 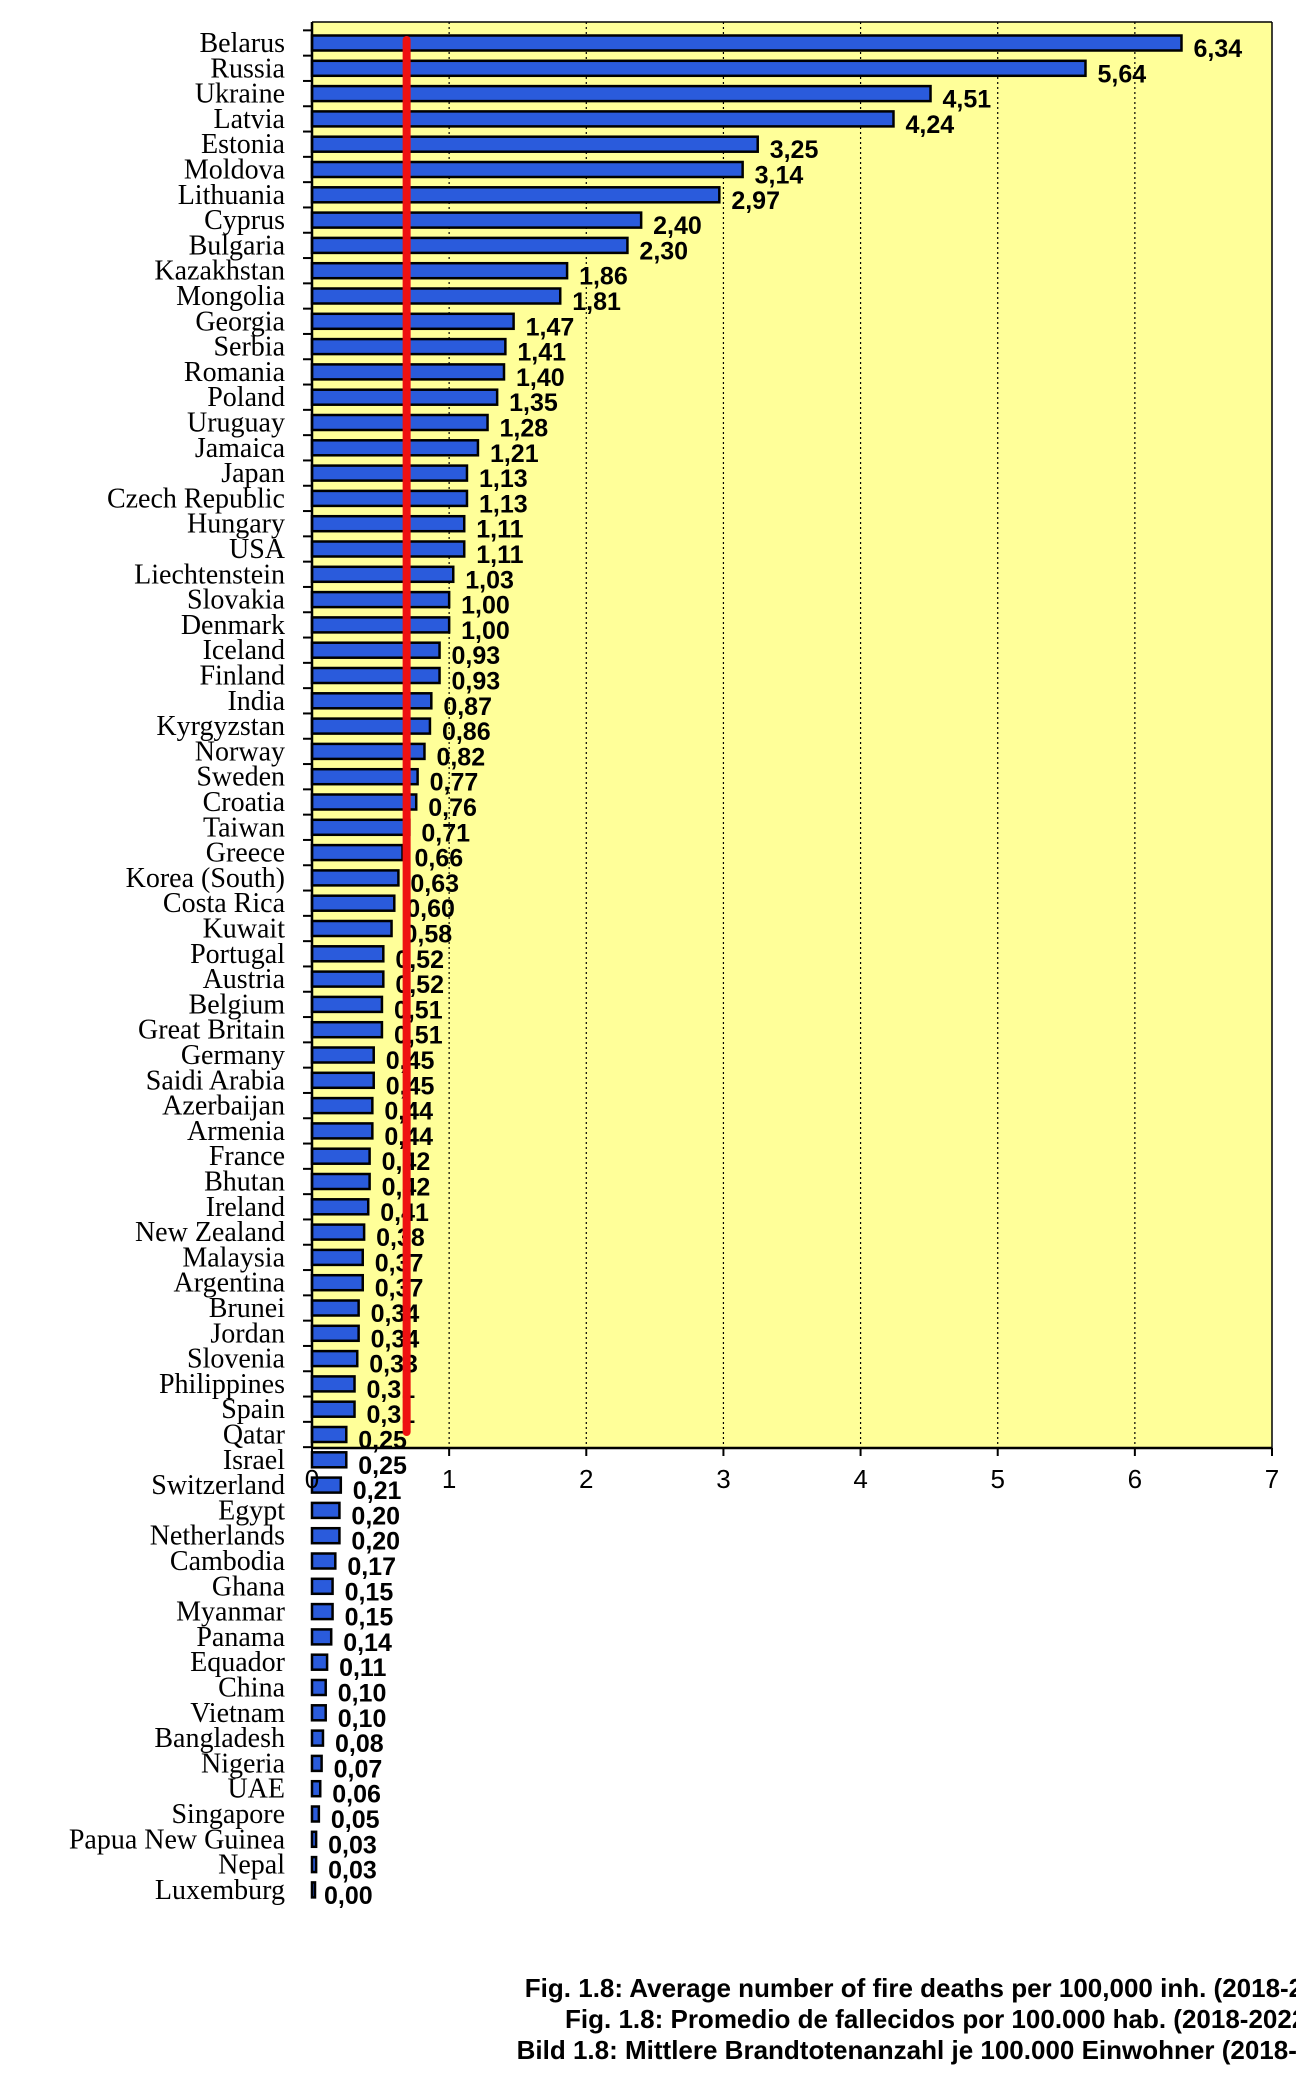 I want to click on value-label-serbia: 1,41, so click(x=541, y=353).